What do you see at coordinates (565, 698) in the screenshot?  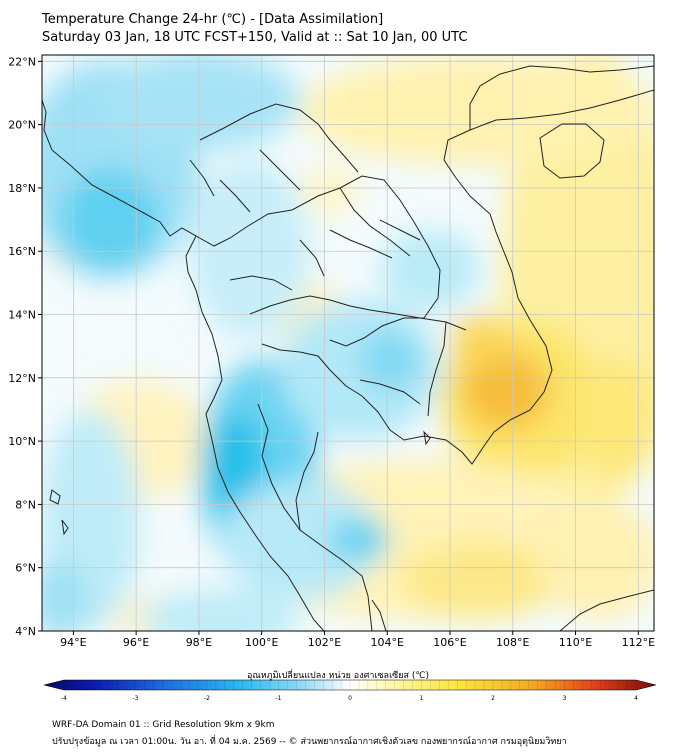 I see `colorbar-tick-label: 3` at bounding box center [565, 698].